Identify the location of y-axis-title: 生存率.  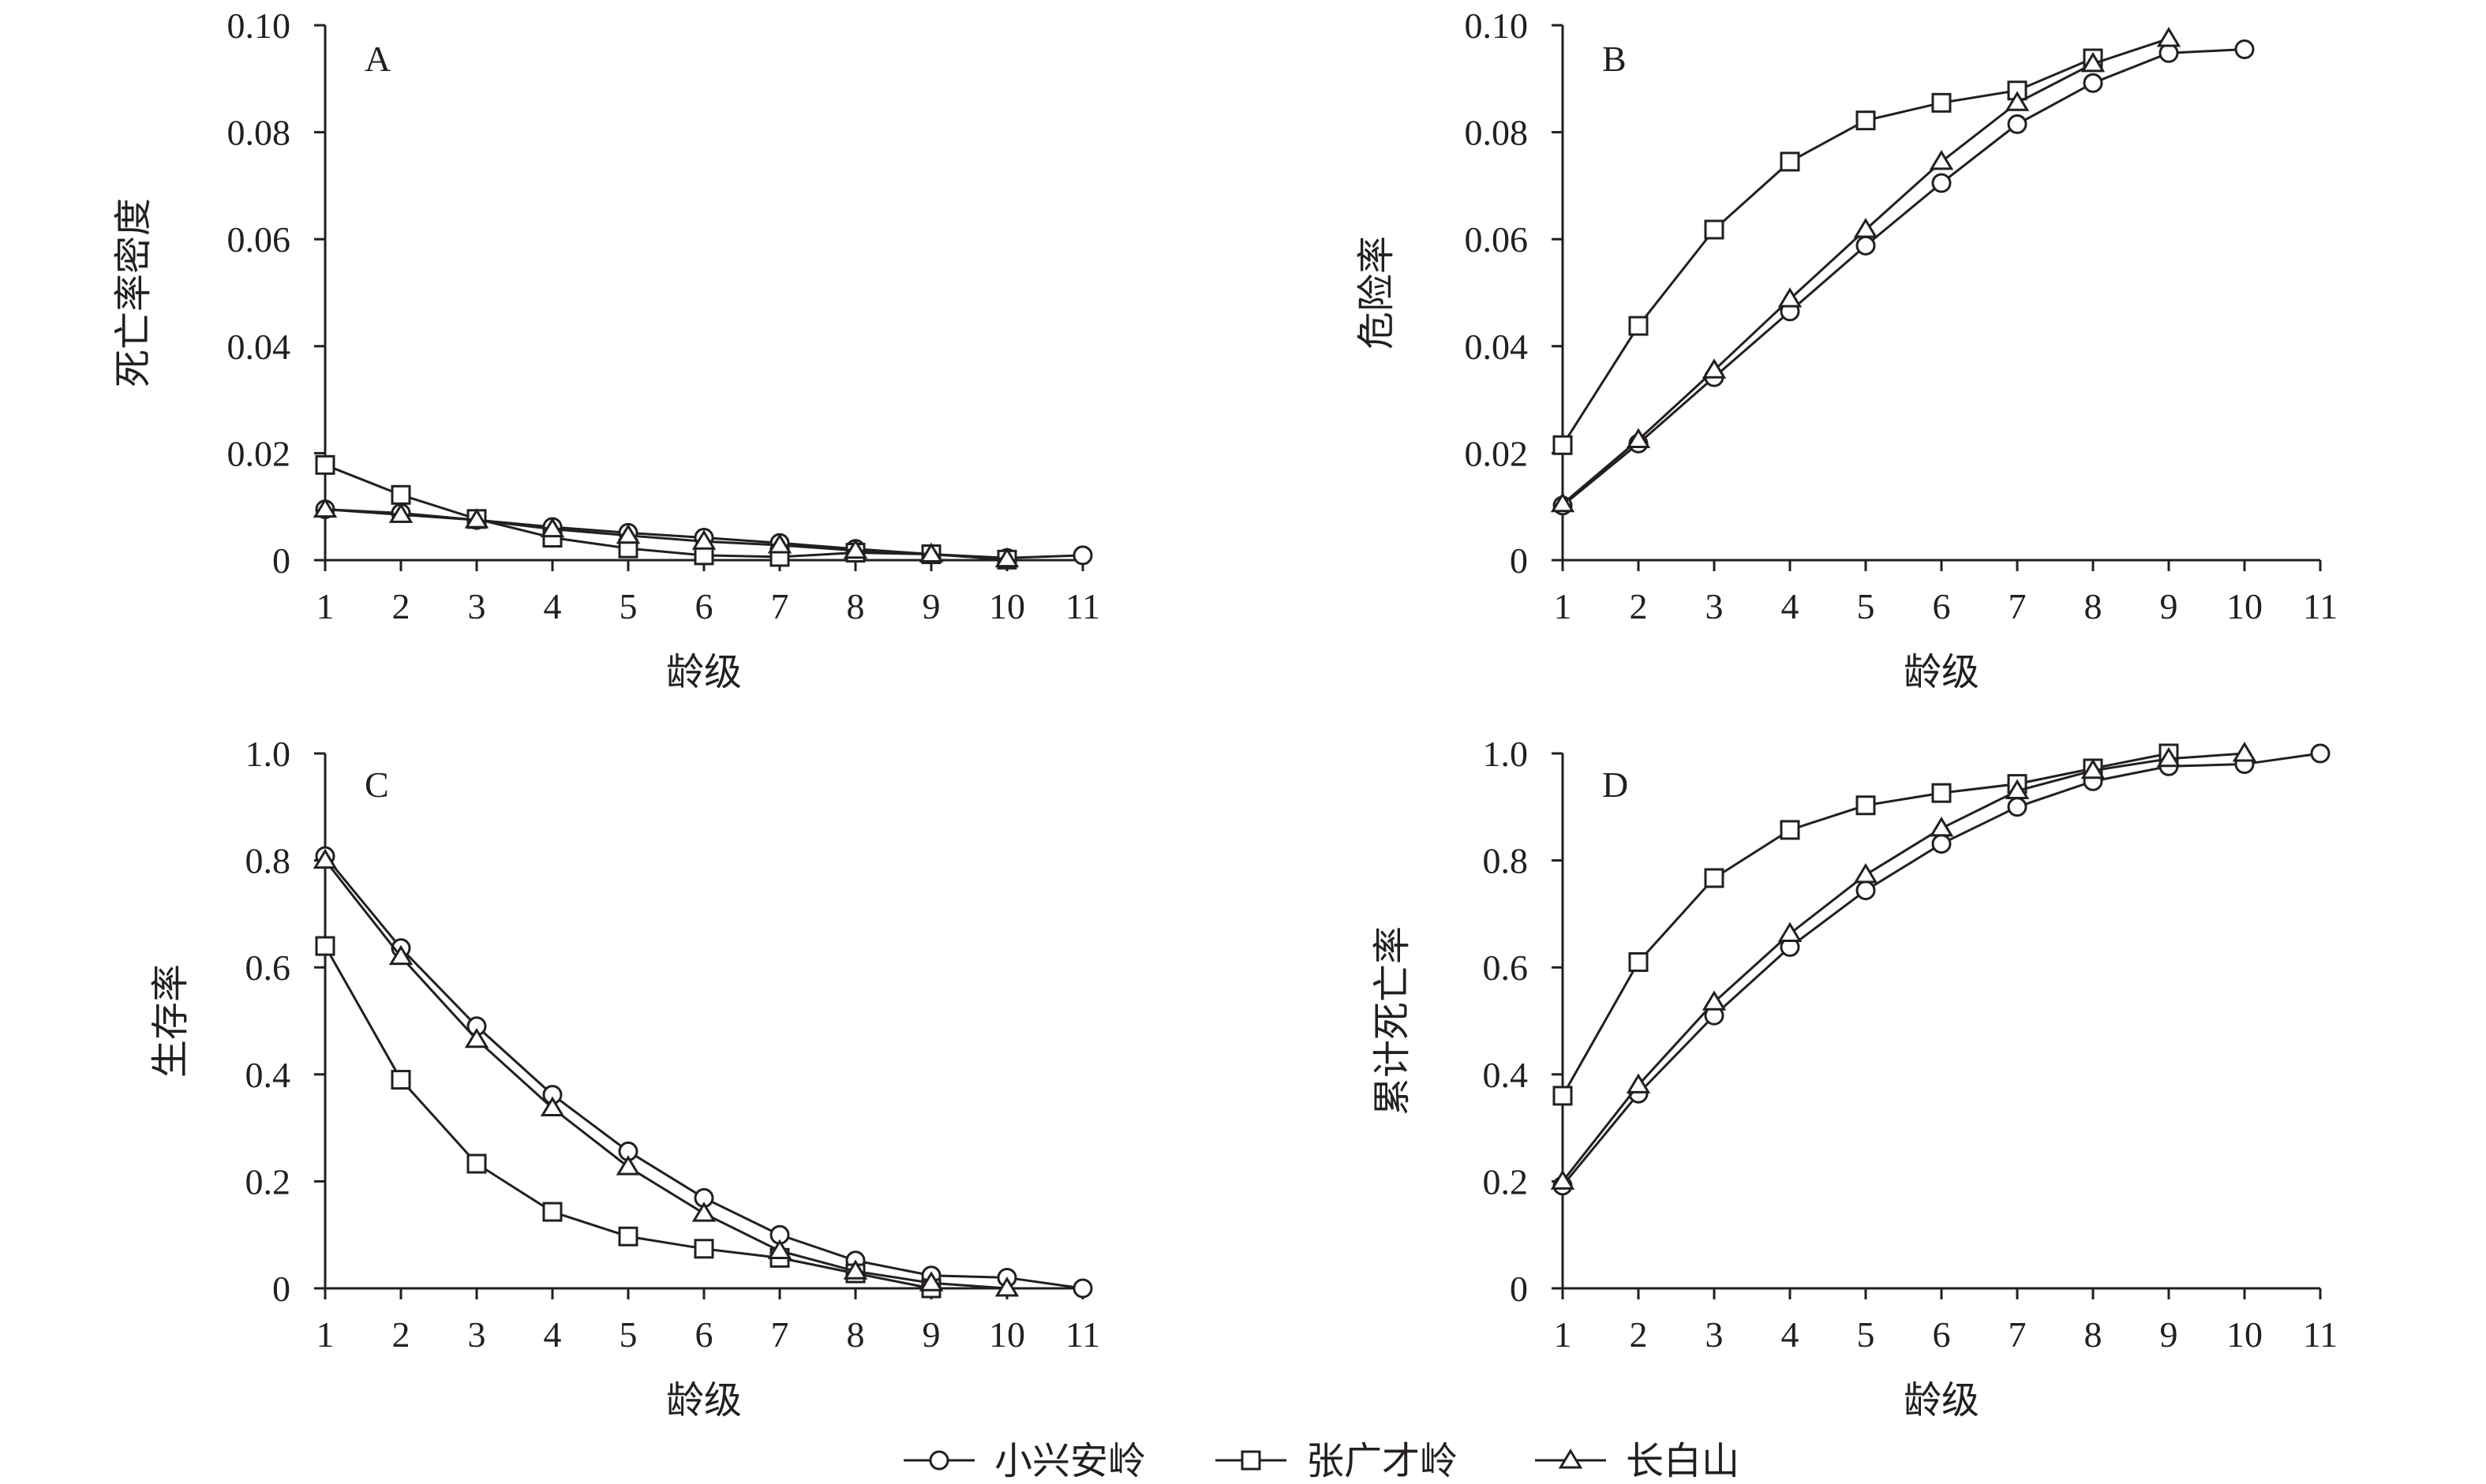
(171, 1021).